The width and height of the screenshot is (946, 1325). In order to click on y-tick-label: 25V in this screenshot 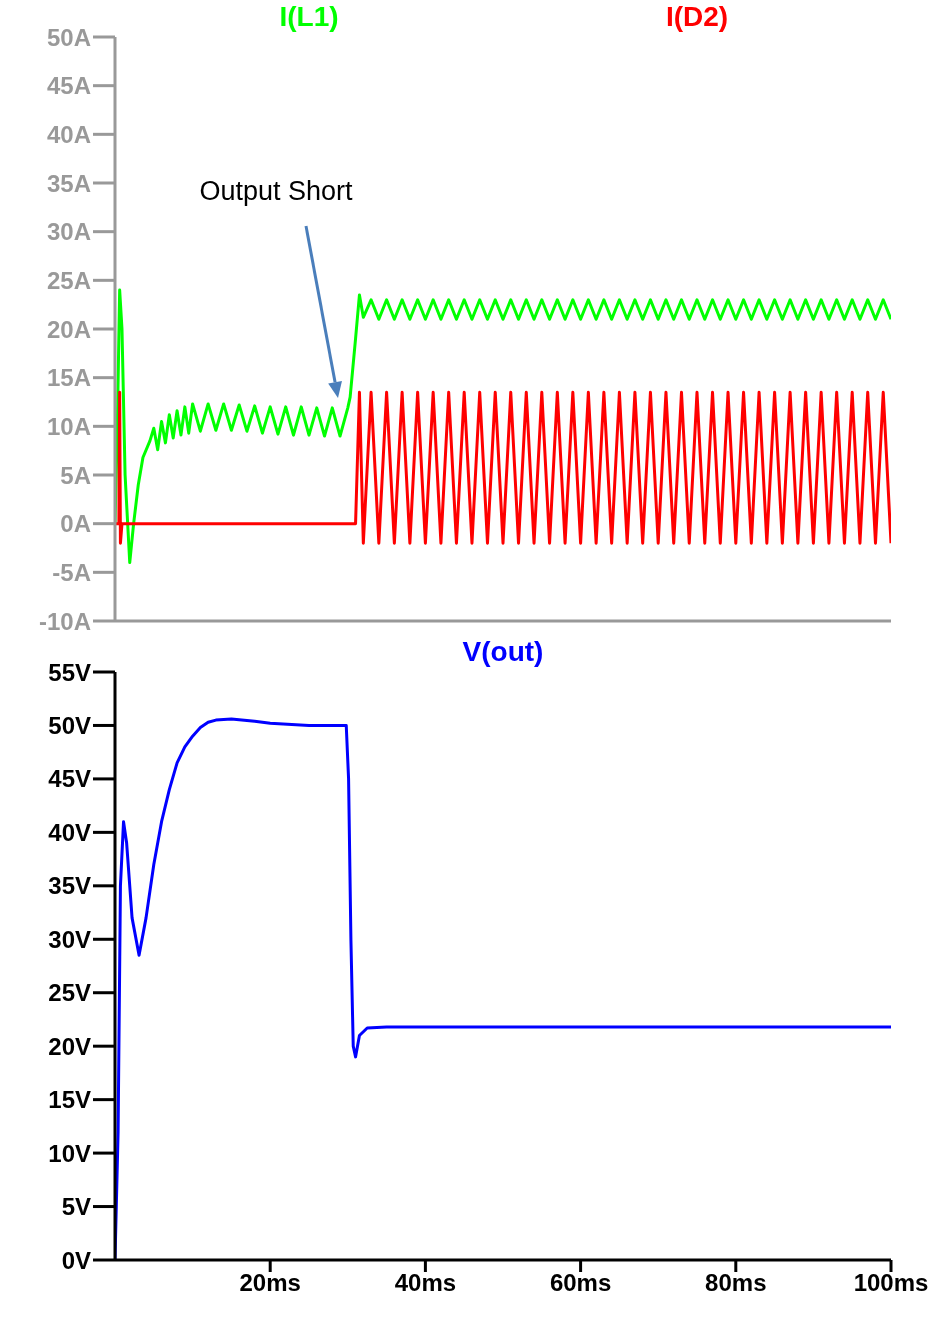, I will do `click(69, 993)`.